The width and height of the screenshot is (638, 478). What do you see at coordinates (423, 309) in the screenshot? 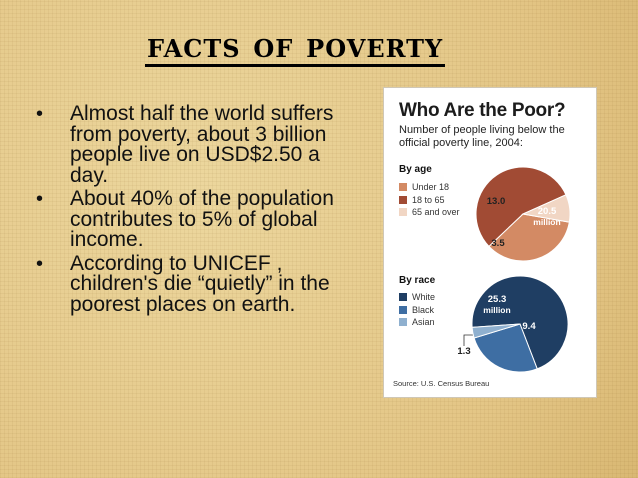
I see `legend-label: Black` at bounding box center [423, 309].